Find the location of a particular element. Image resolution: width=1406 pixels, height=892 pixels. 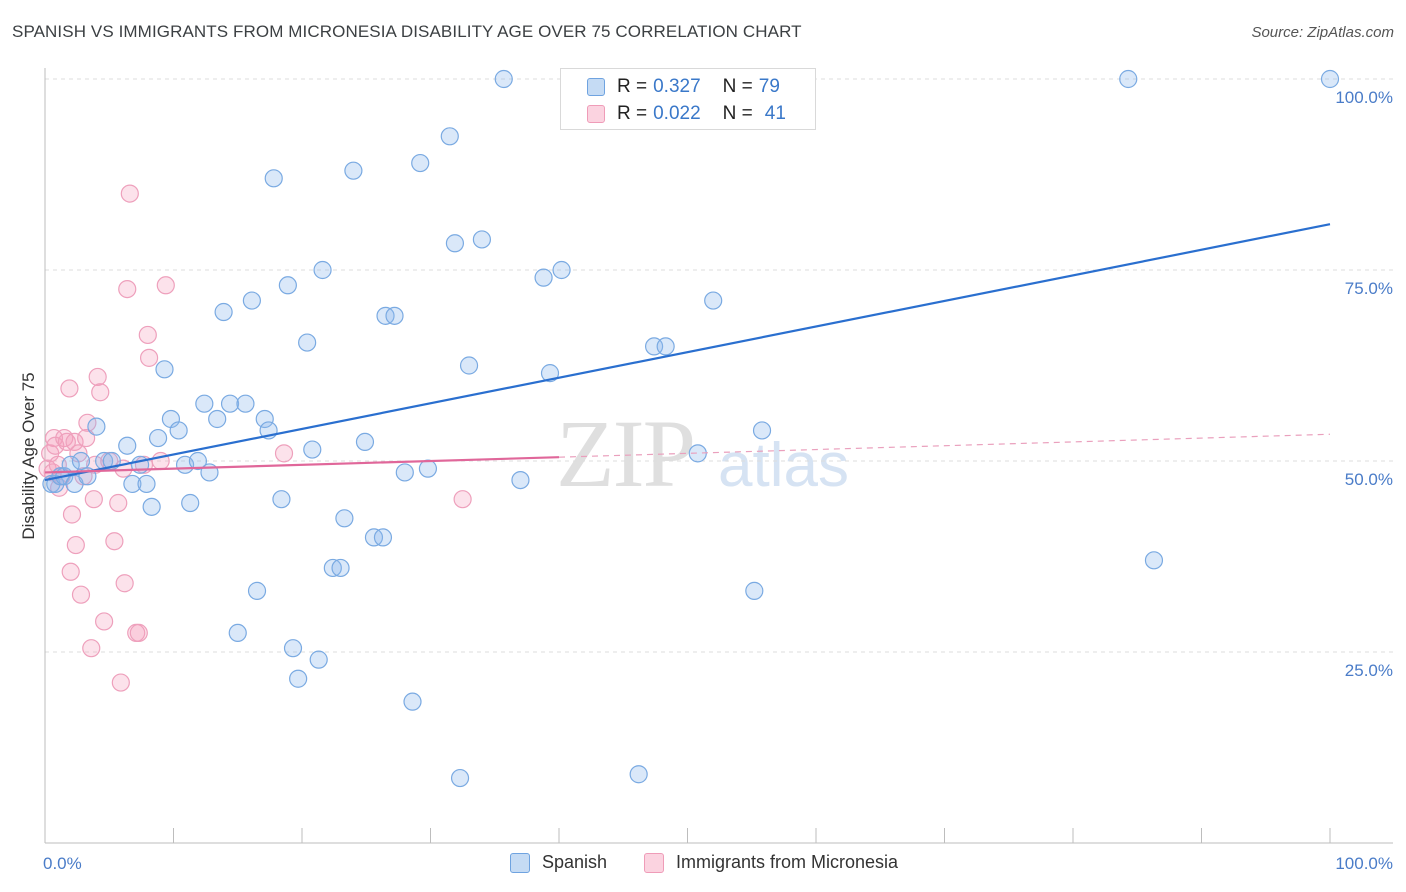

n-value: 41 is located at coordinates (775, 113).